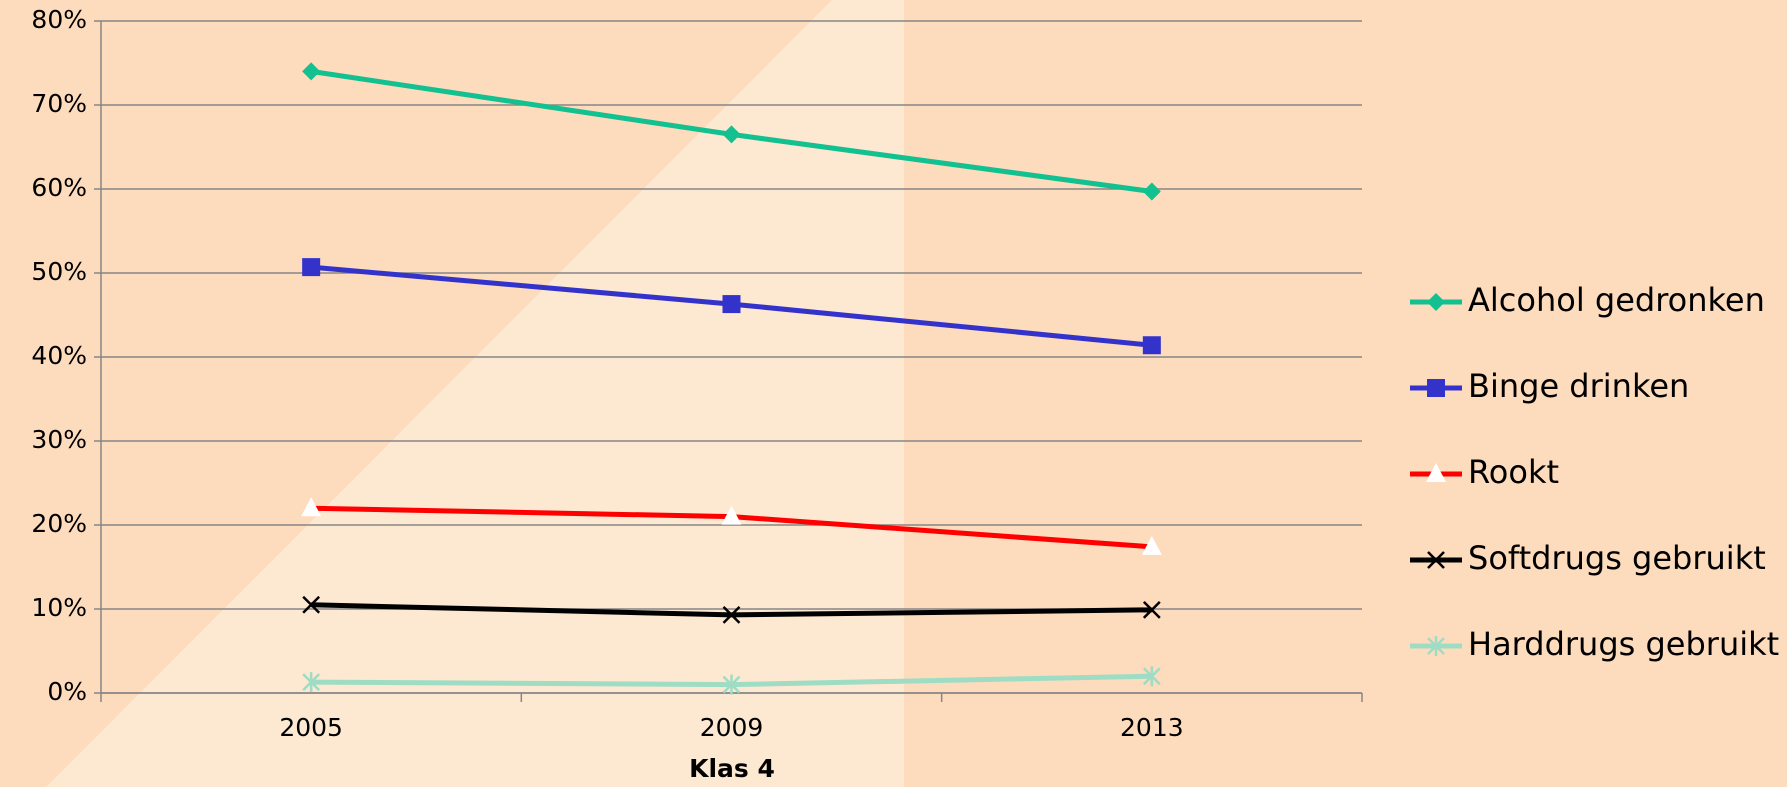 The image size is (1787, 787). What do you see at coordinates (67, 691) in the screenshot?
I see `y-tick-label: 0%` at bounding box center [67, 691].